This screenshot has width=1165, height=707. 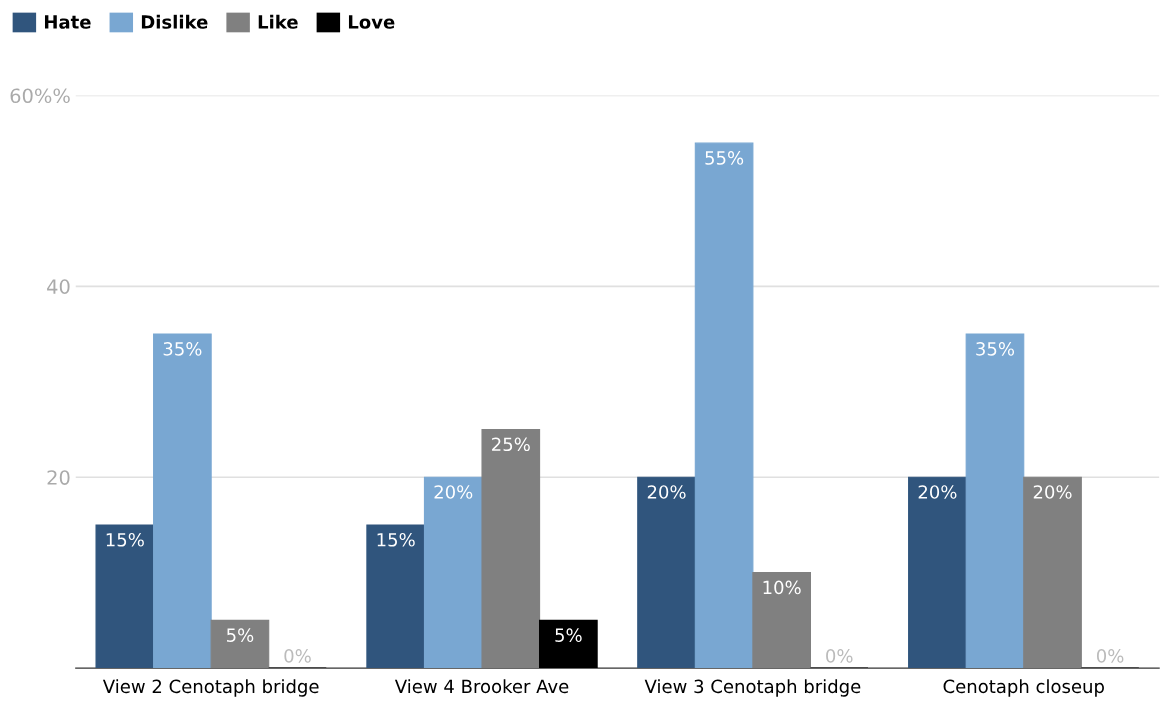 I want to click on y-tick-label: 20, so click(x=58, y=477).